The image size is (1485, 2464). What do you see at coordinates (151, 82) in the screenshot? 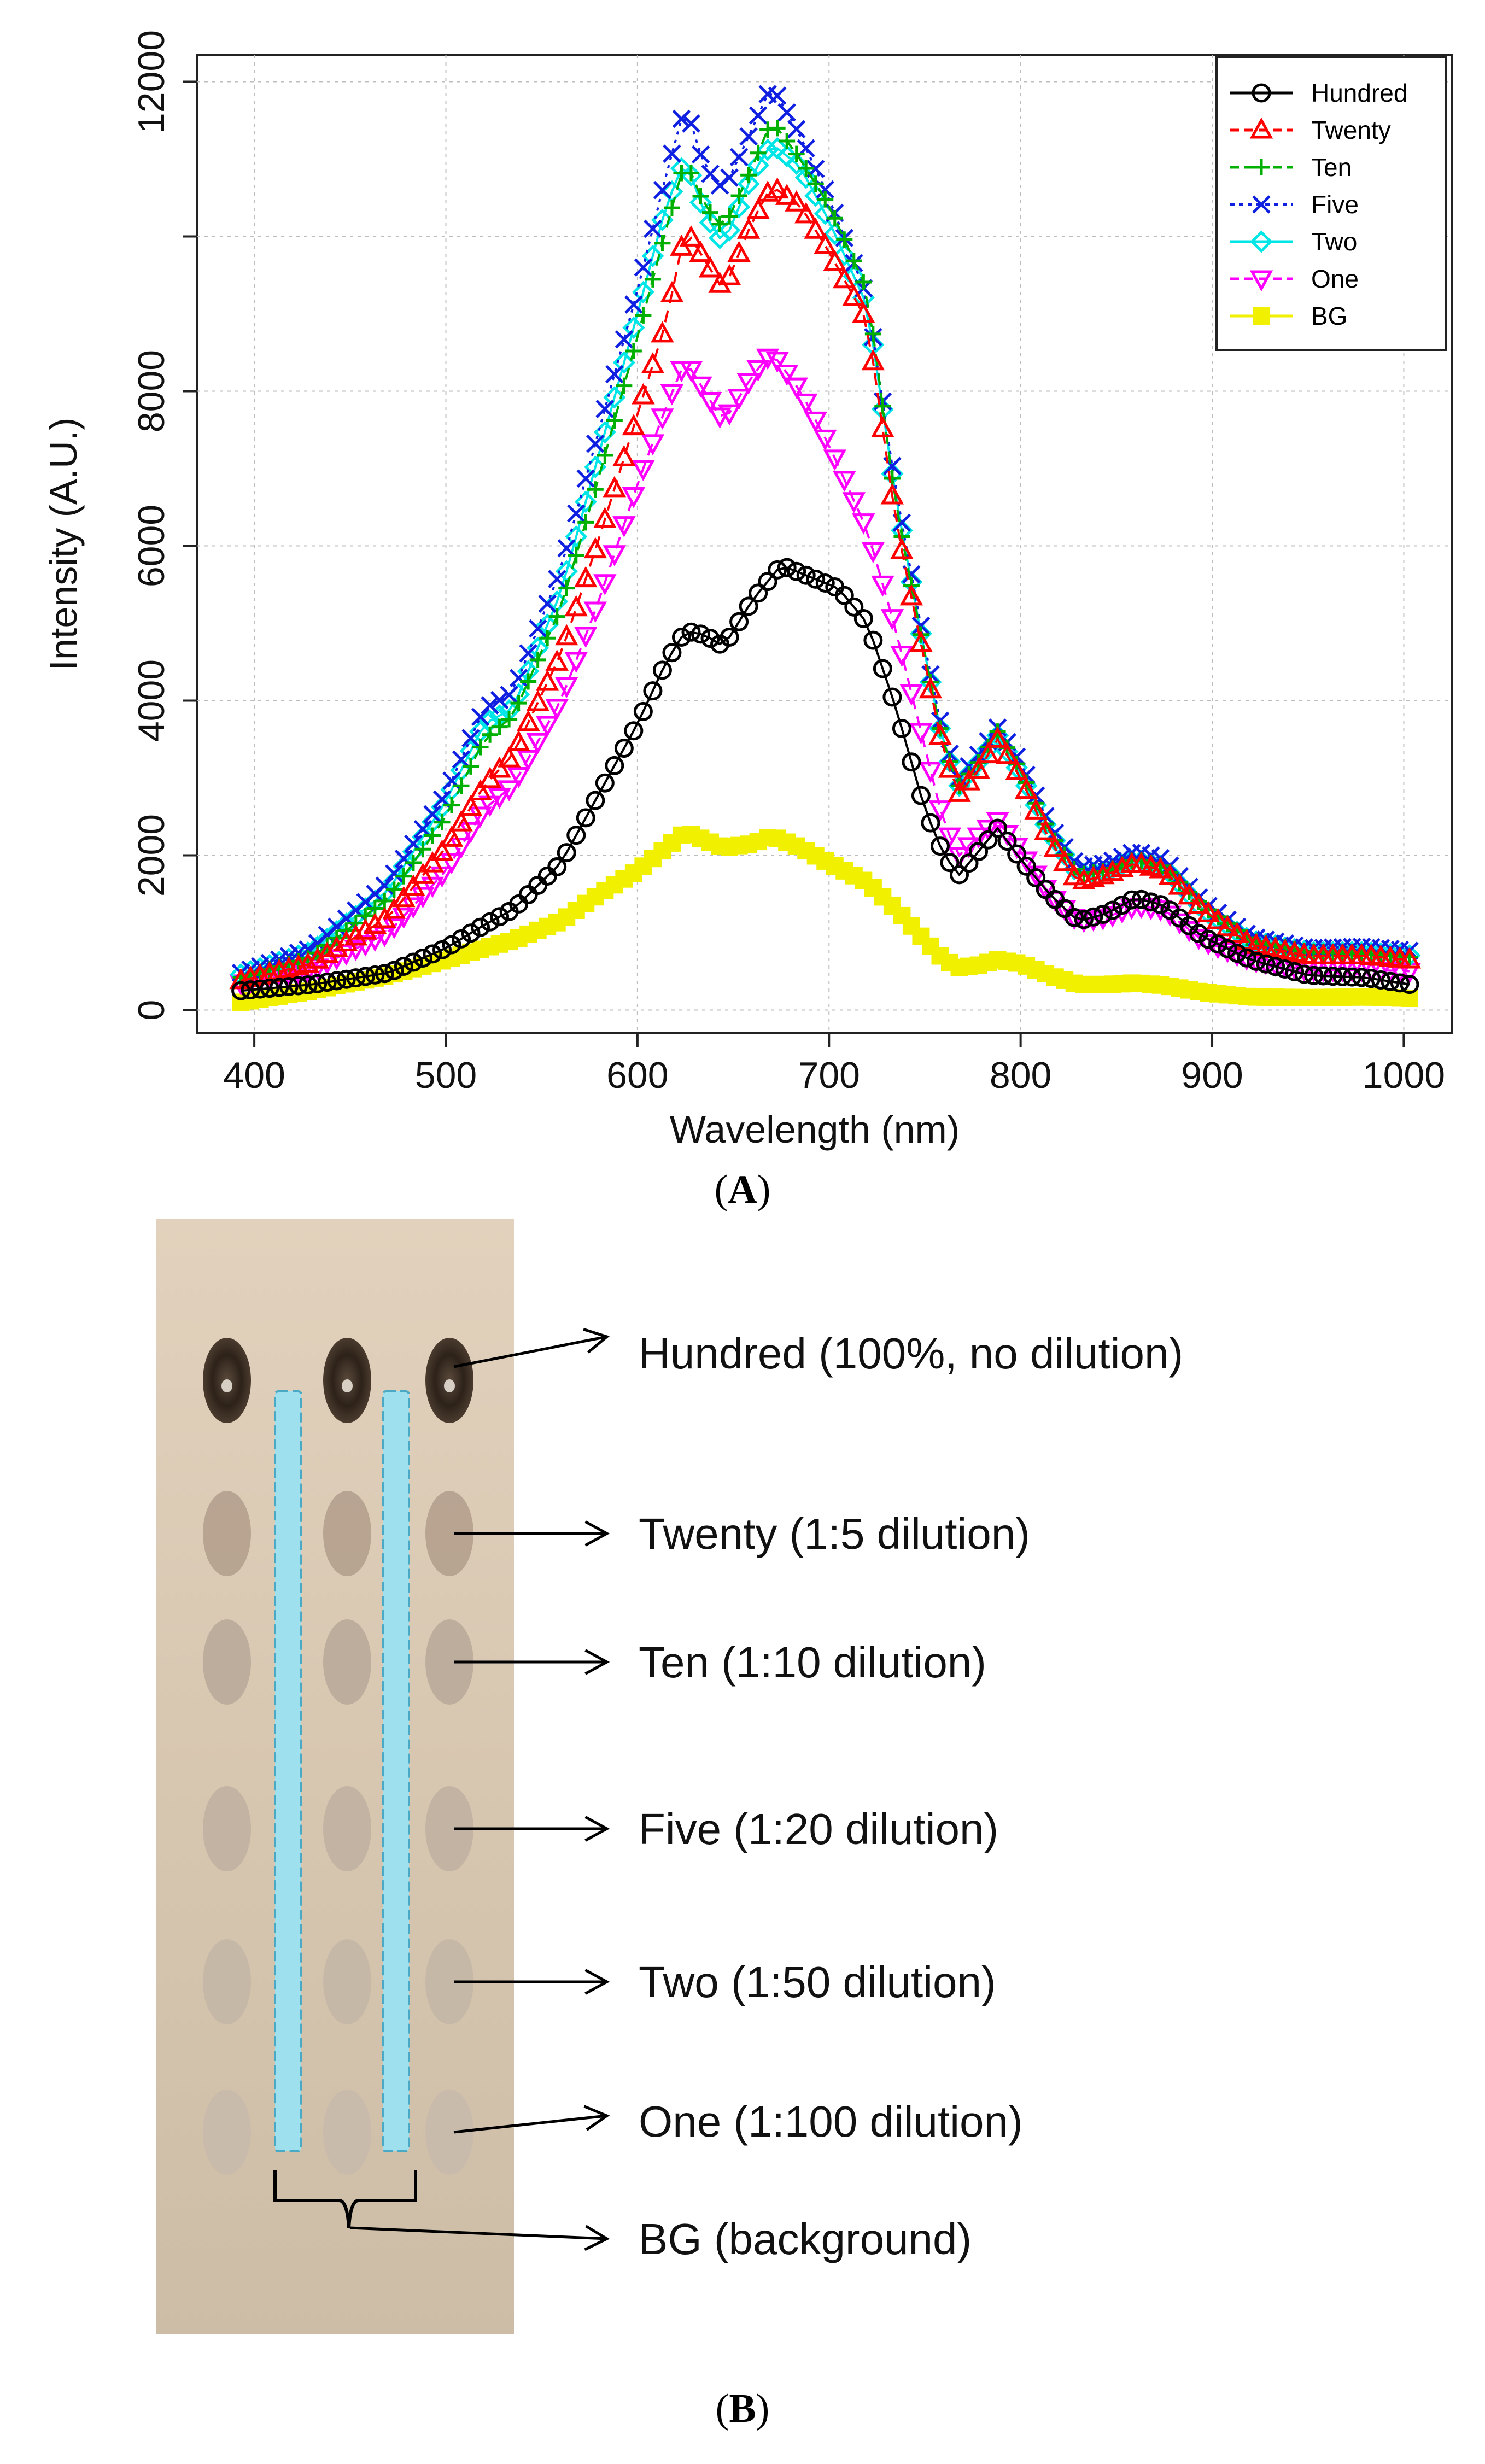
I see `y-tick-label: 12000` at bounding box center [151, 82].